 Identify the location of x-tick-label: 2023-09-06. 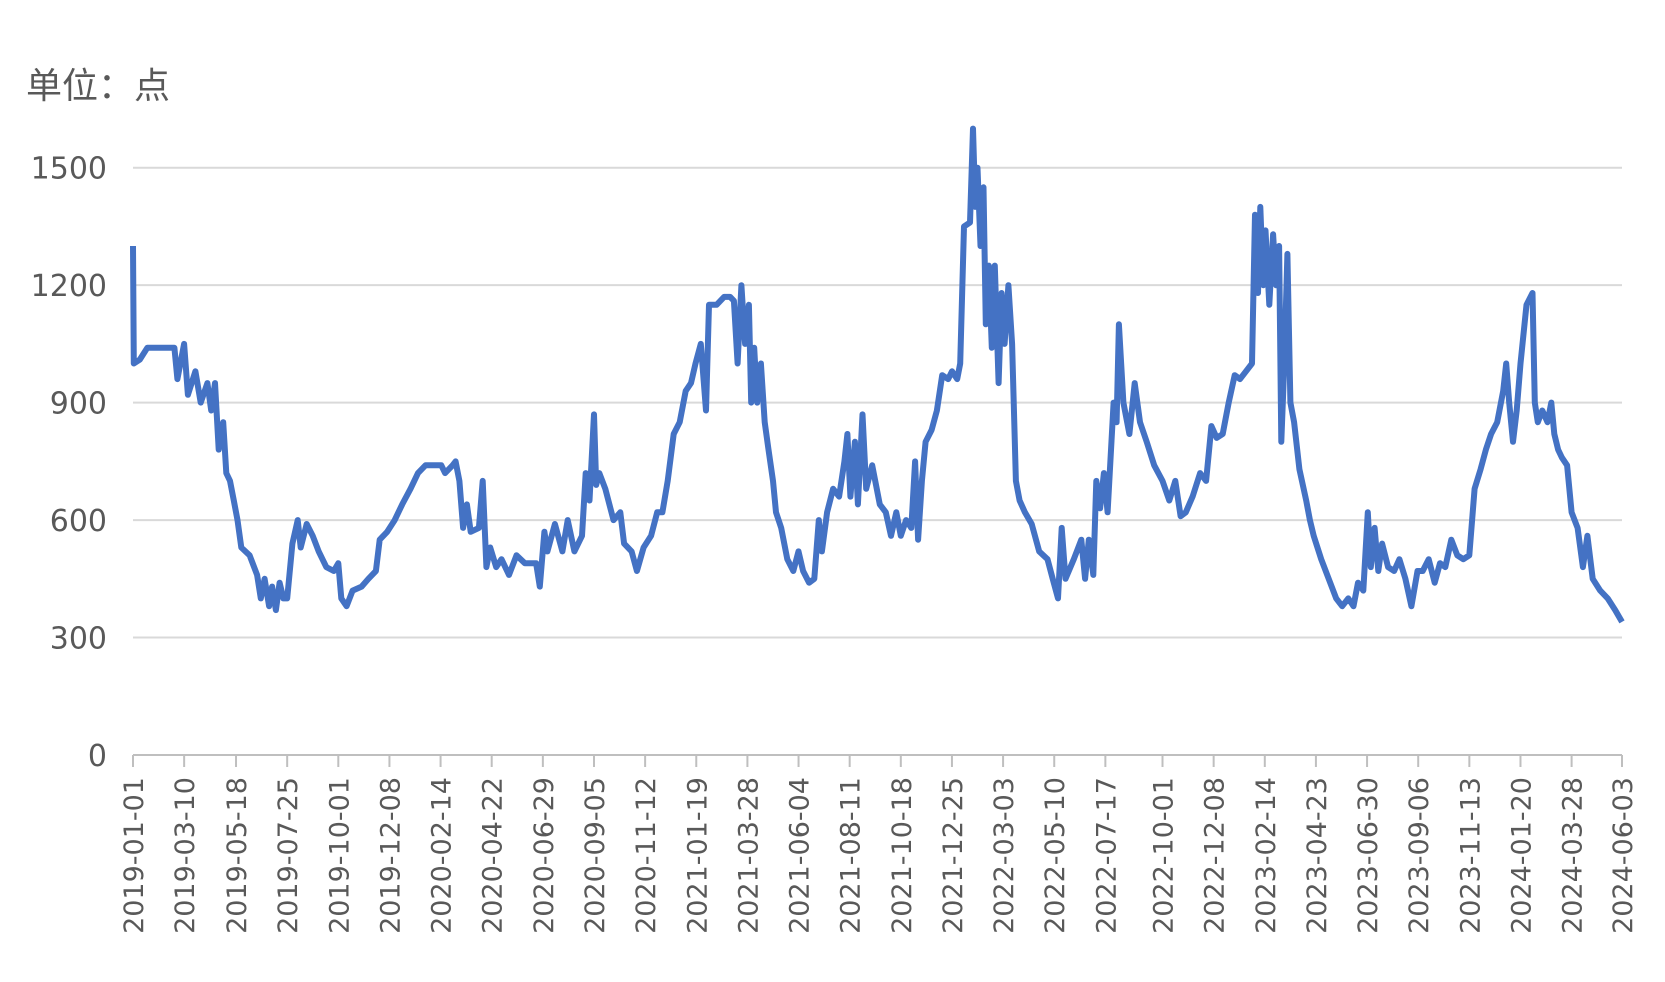
(1419, 855).